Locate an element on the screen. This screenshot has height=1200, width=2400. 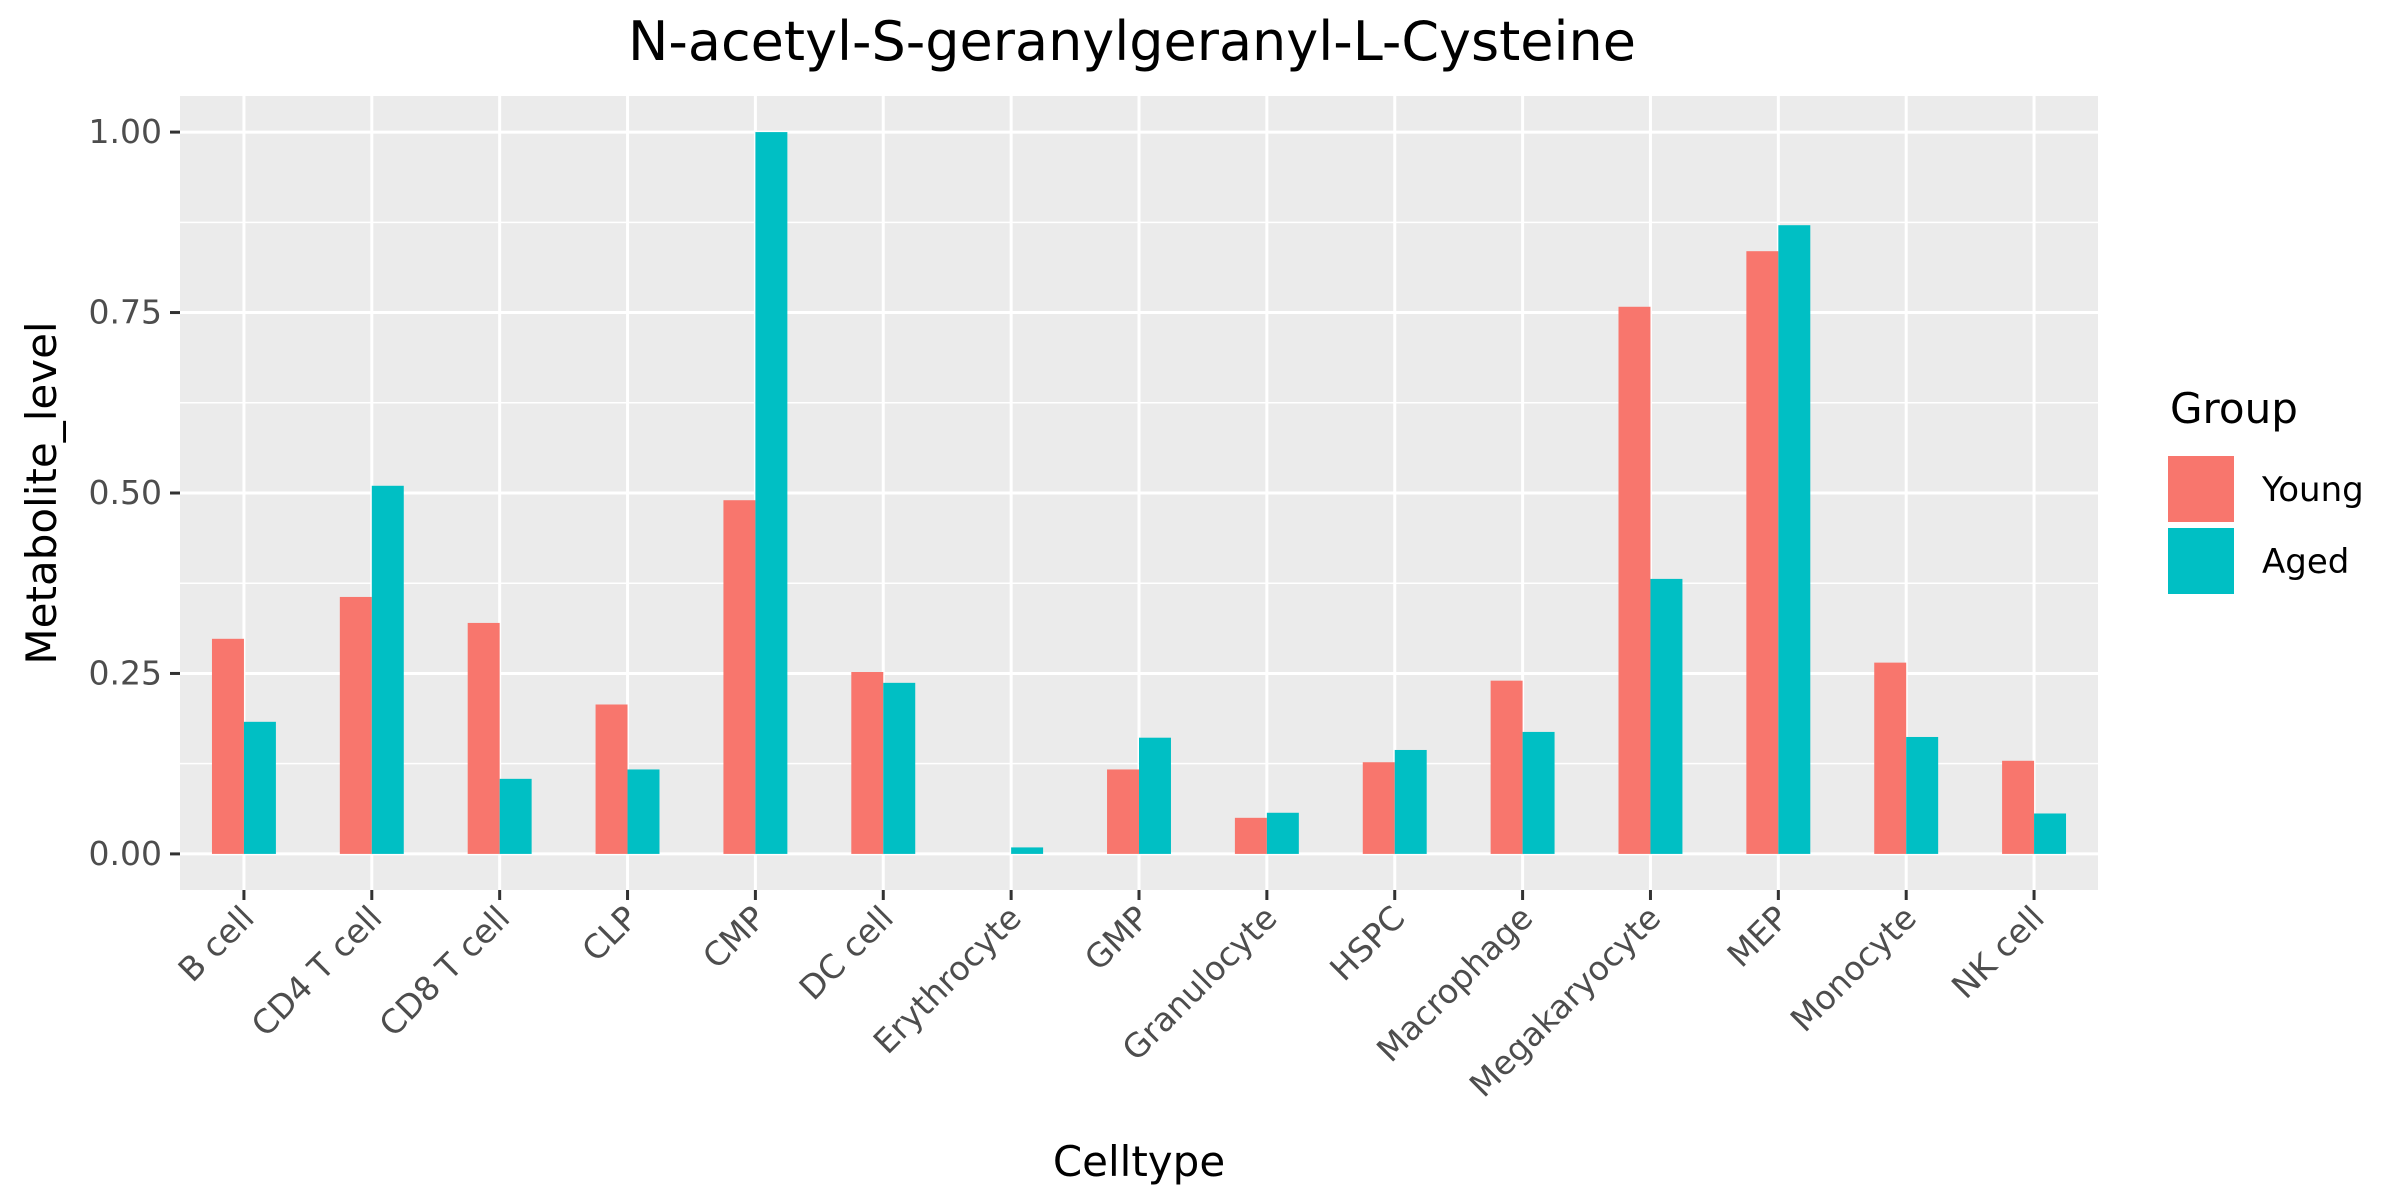
y-axis-title: Metabolite_level is located at coordinates (41, 492).